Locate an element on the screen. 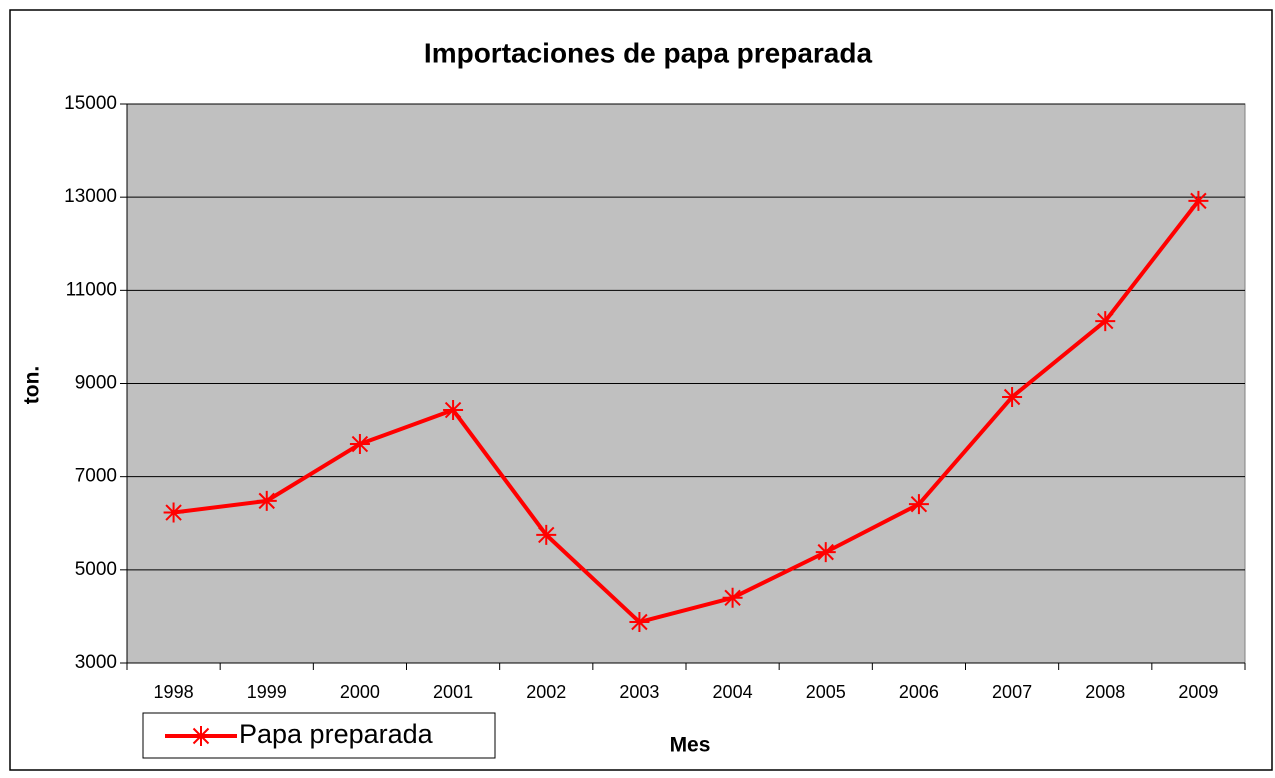  y-axis-label: ton. is located at coordinates (32, 385).